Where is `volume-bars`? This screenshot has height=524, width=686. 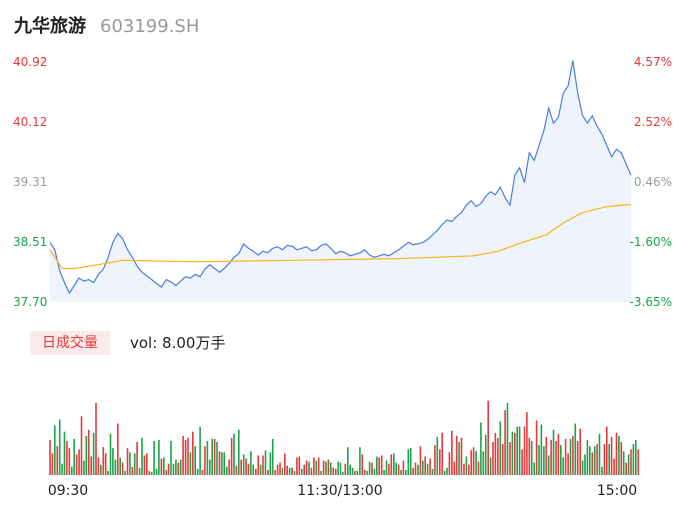
volume-bars is located at coordinates (344, 438).